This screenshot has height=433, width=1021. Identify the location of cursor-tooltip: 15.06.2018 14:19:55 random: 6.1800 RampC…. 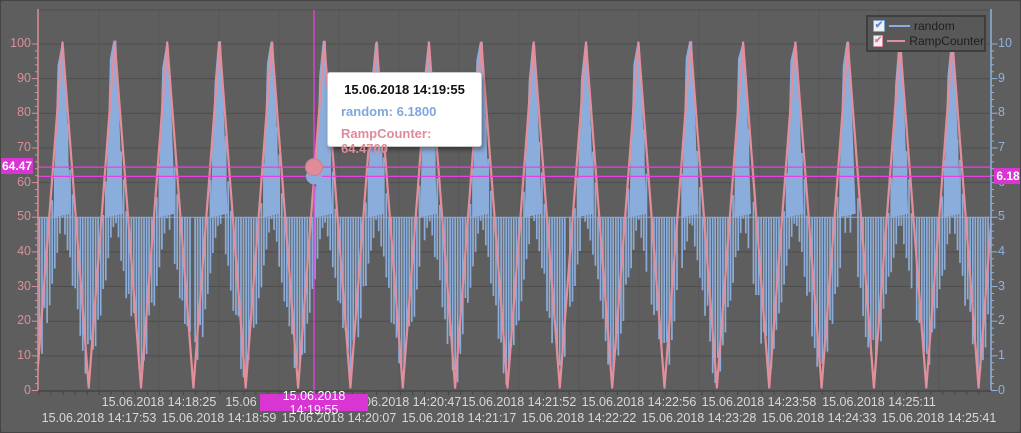
(404, 114).